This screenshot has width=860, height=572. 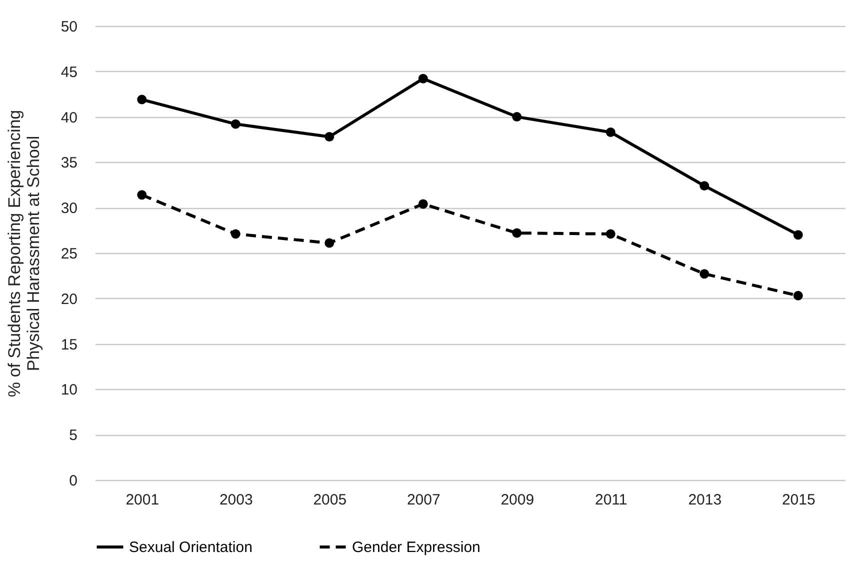 I want to click on y-tick-label: 25, so click(x=69, y=254).